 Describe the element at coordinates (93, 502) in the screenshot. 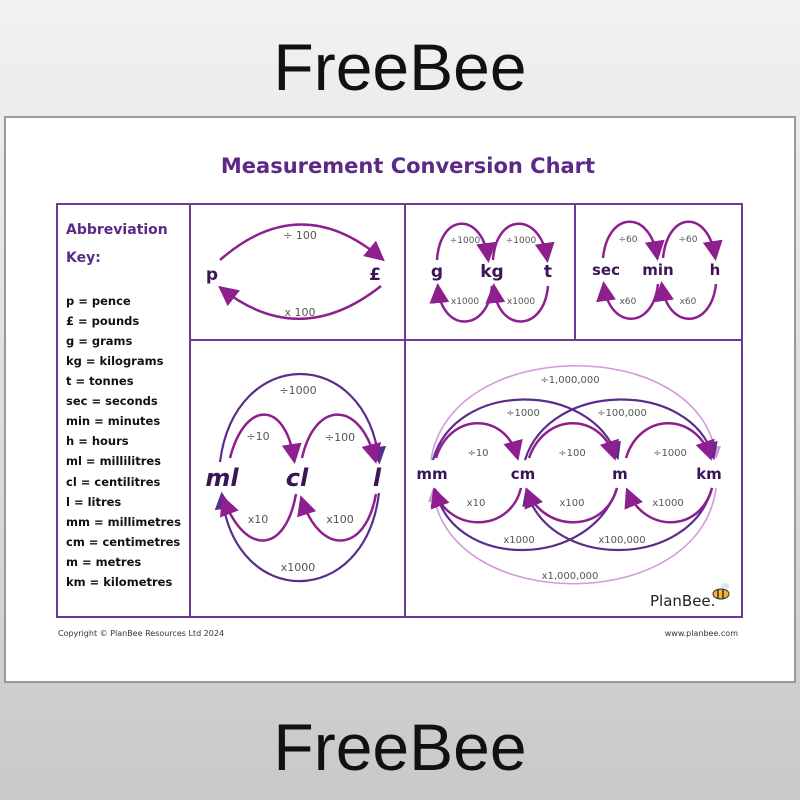

I see `key-item: l = litres` at that location.